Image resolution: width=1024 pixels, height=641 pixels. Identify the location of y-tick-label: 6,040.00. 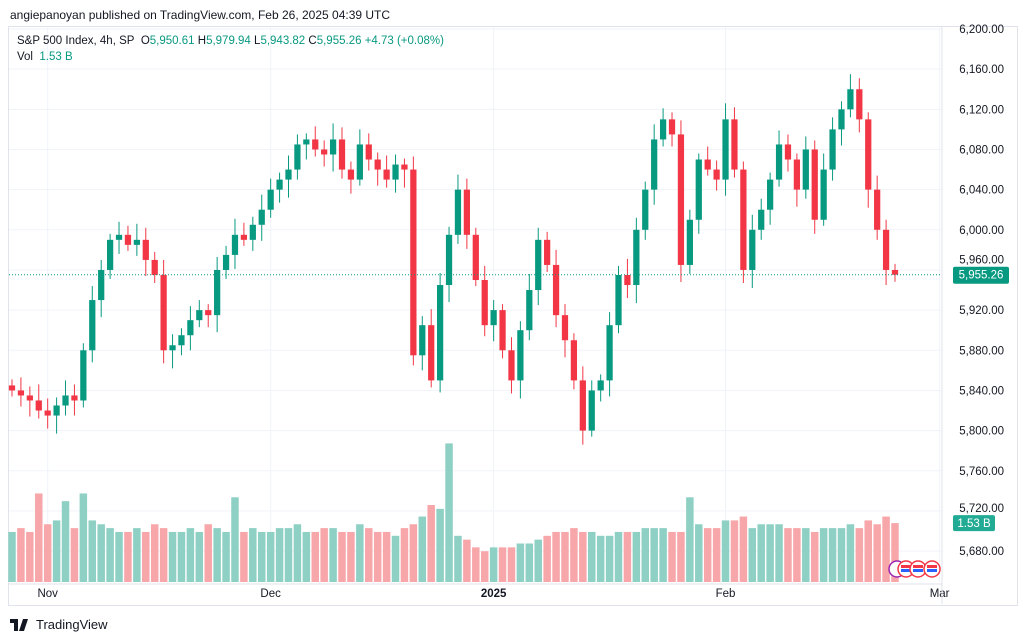
(981, 191).